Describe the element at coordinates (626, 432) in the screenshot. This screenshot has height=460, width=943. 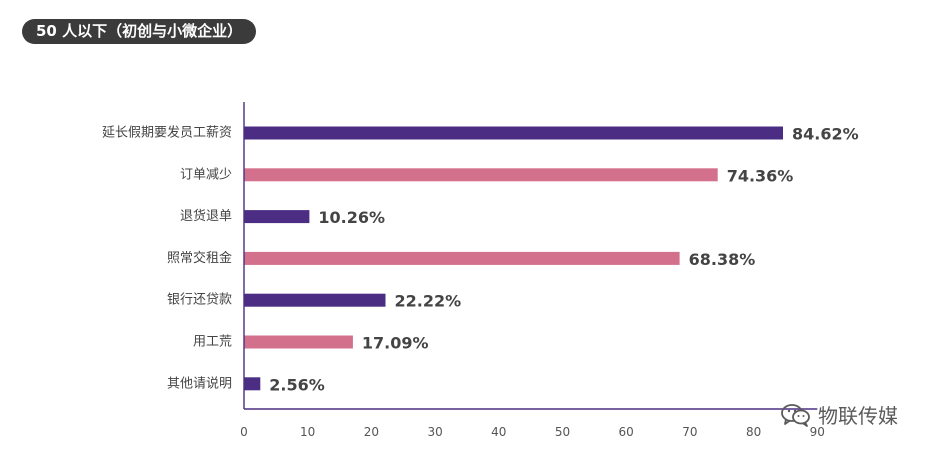
I see `x-tick-label: 60` at that location.